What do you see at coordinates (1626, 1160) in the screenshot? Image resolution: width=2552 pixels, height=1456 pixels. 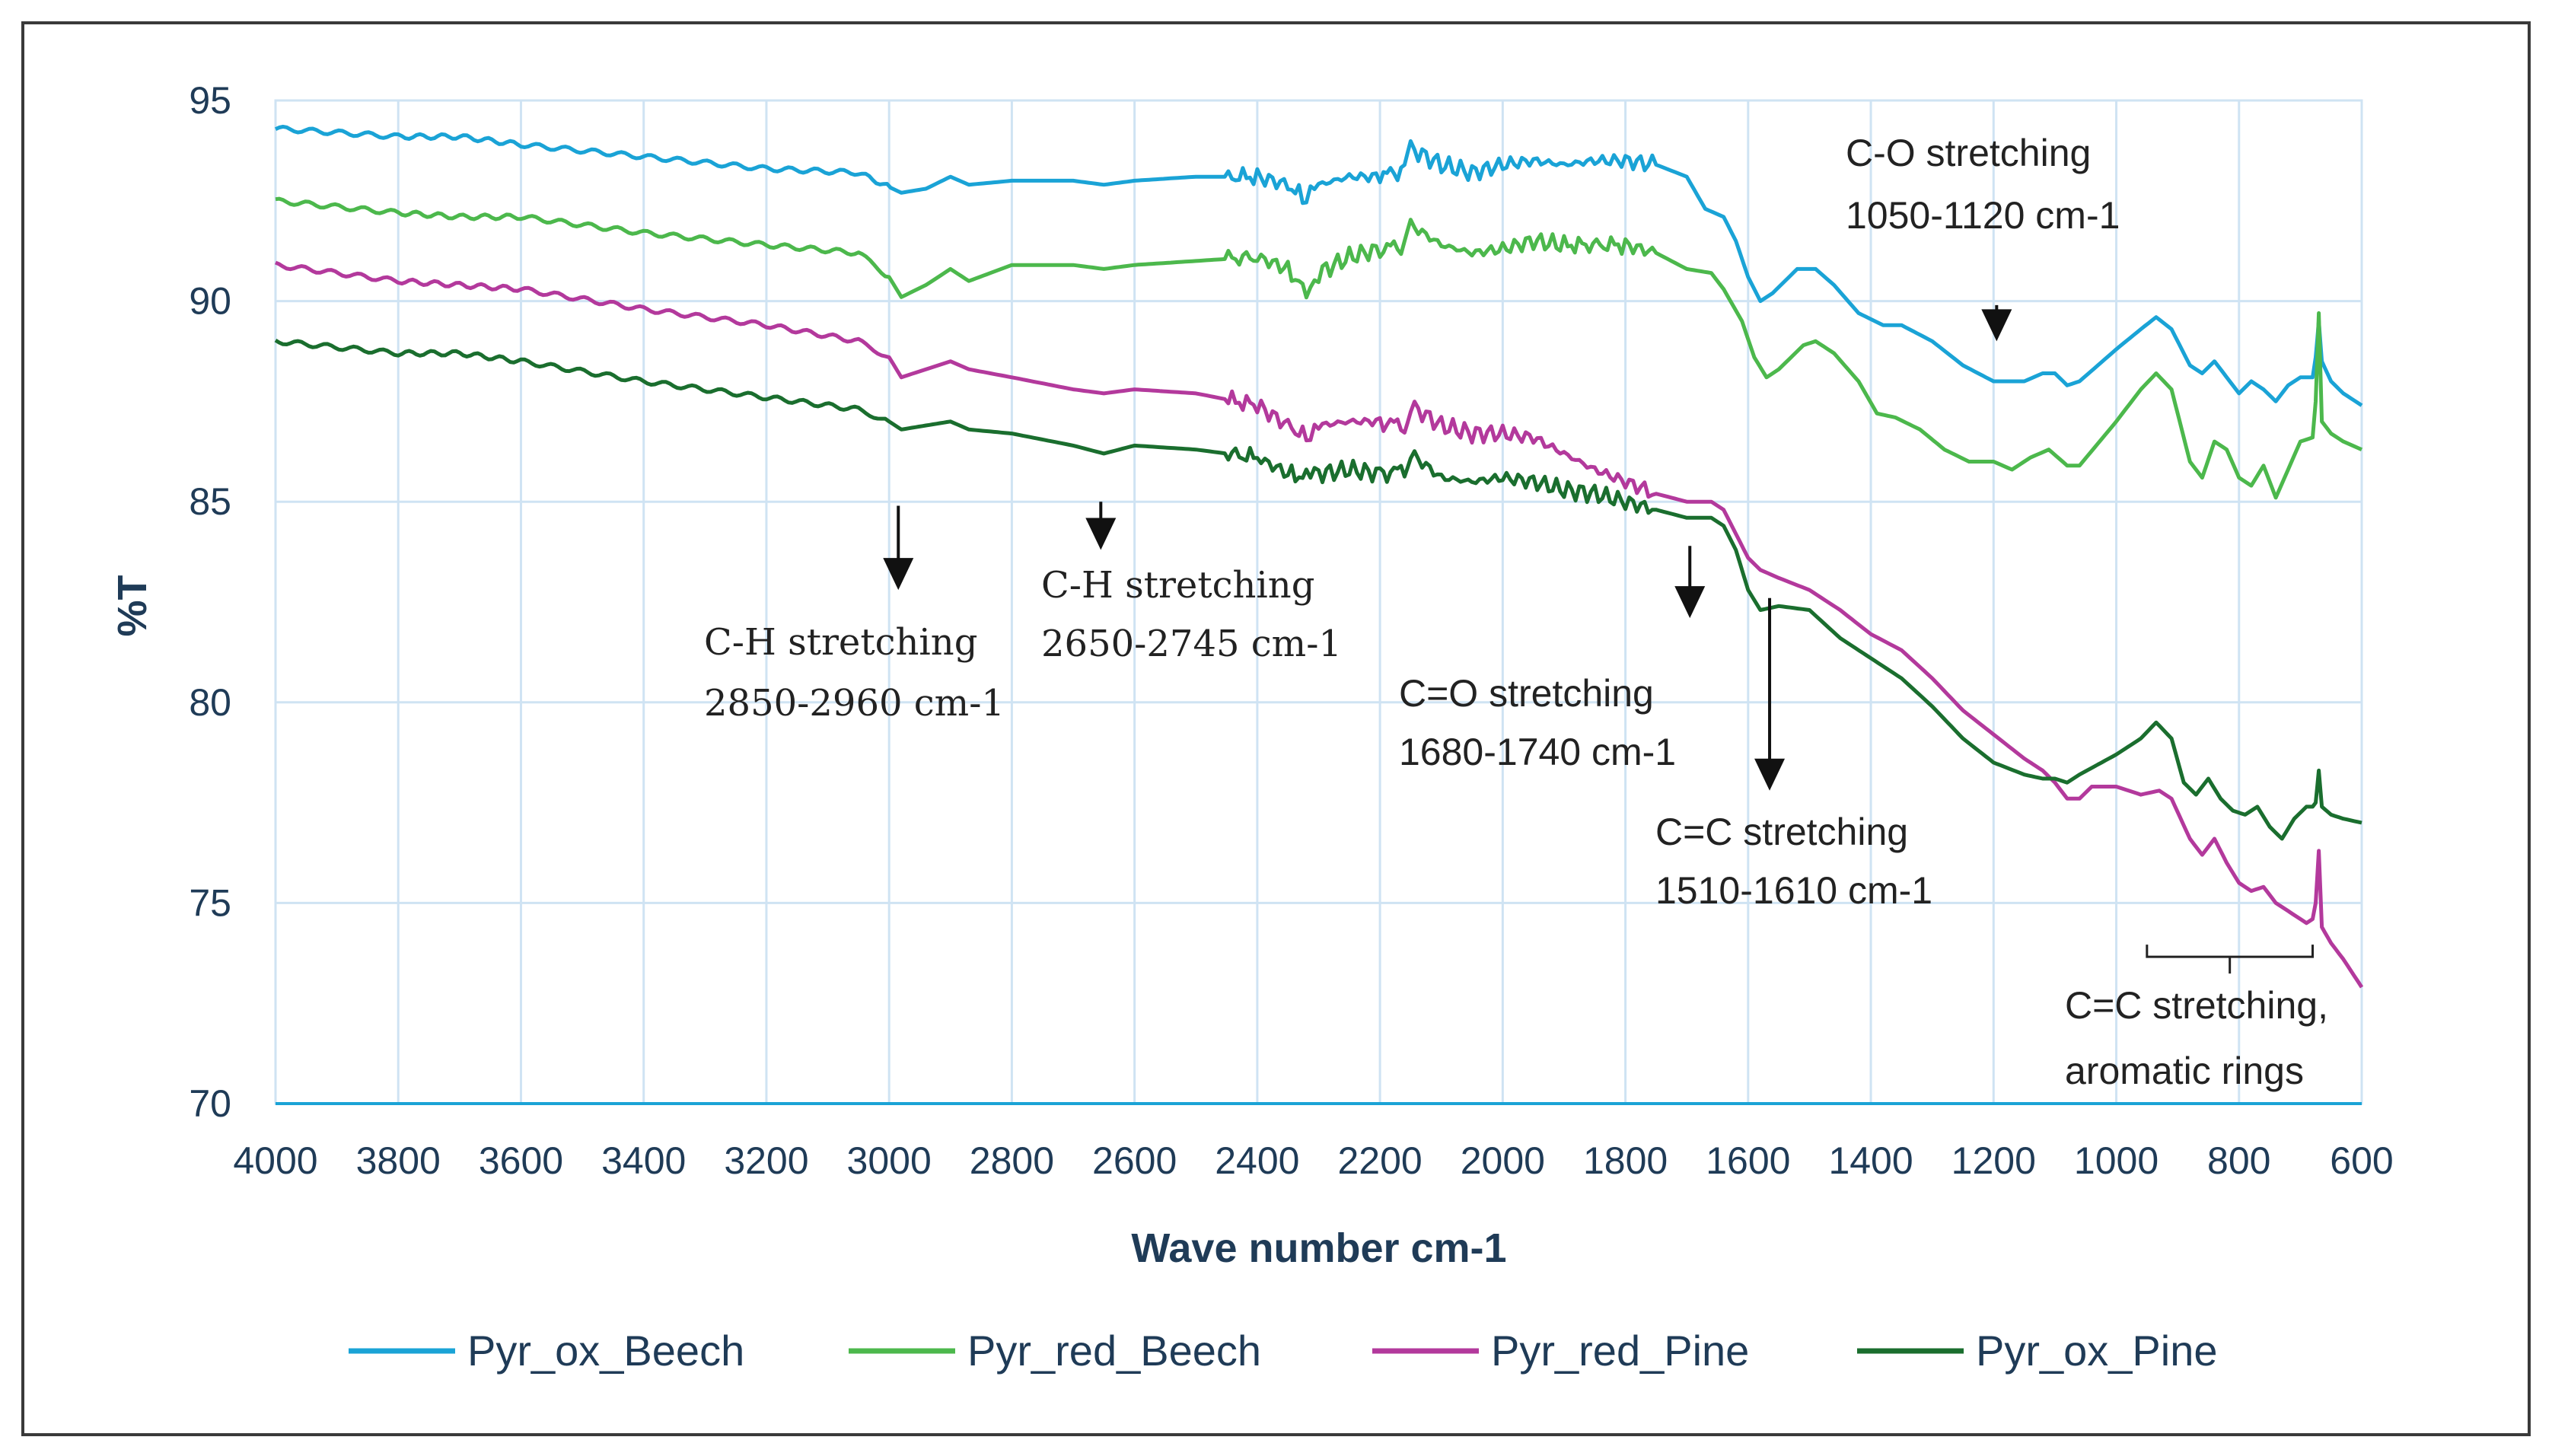 I see `x-tick-label: 1800` at bounding box center [1626, 1160].